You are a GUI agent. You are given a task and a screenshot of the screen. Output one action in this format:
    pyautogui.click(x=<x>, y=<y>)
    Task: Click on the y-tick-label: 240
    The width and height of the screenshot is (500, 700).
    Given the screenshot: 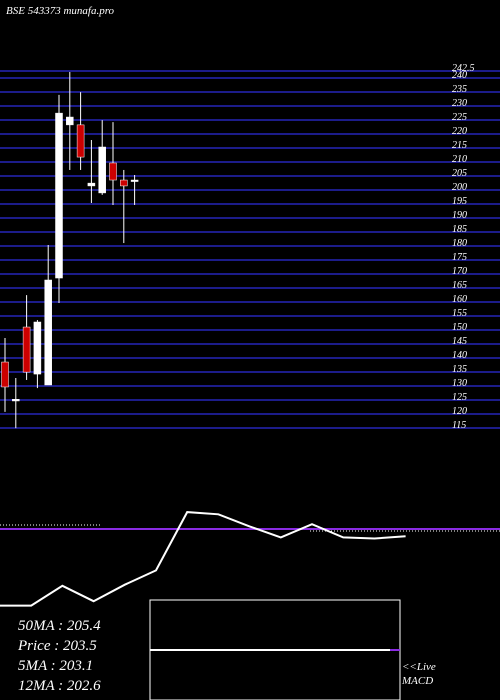 What is the action you would take?
    pyautogui.click(x=459, y=75)
    